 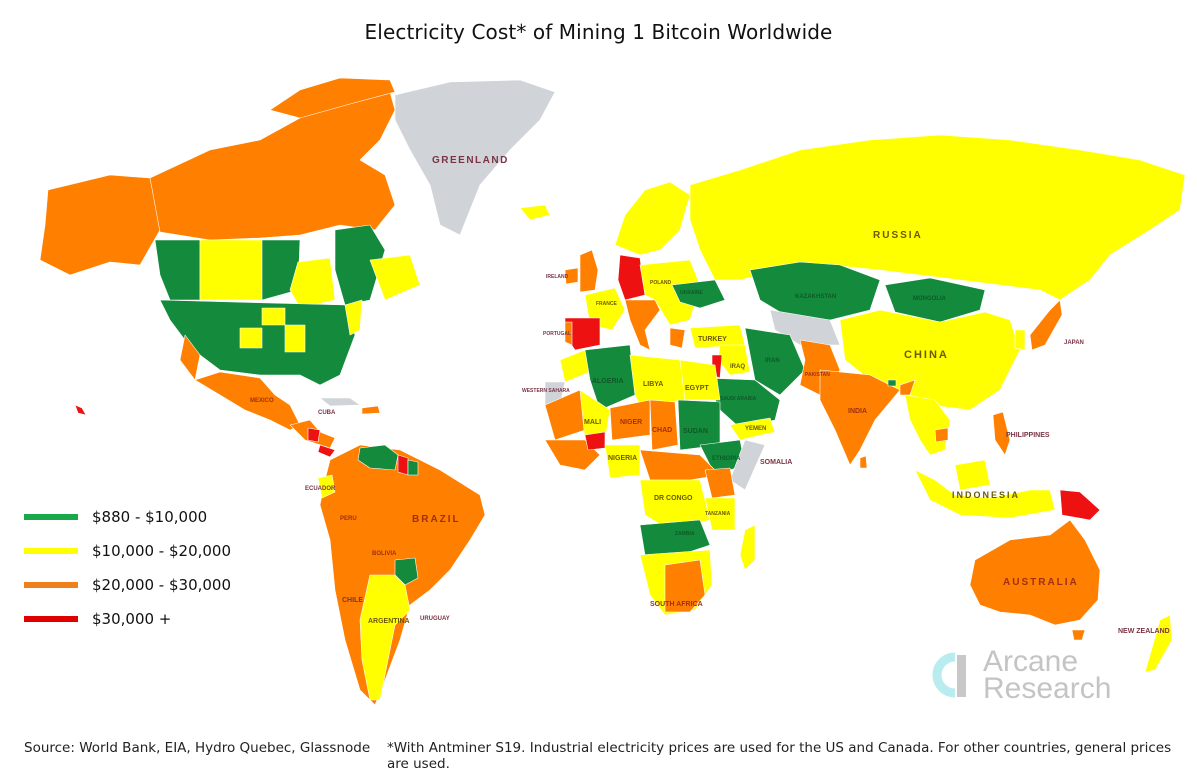 I want to click on region-indonesia, so click(x=985, y=494).